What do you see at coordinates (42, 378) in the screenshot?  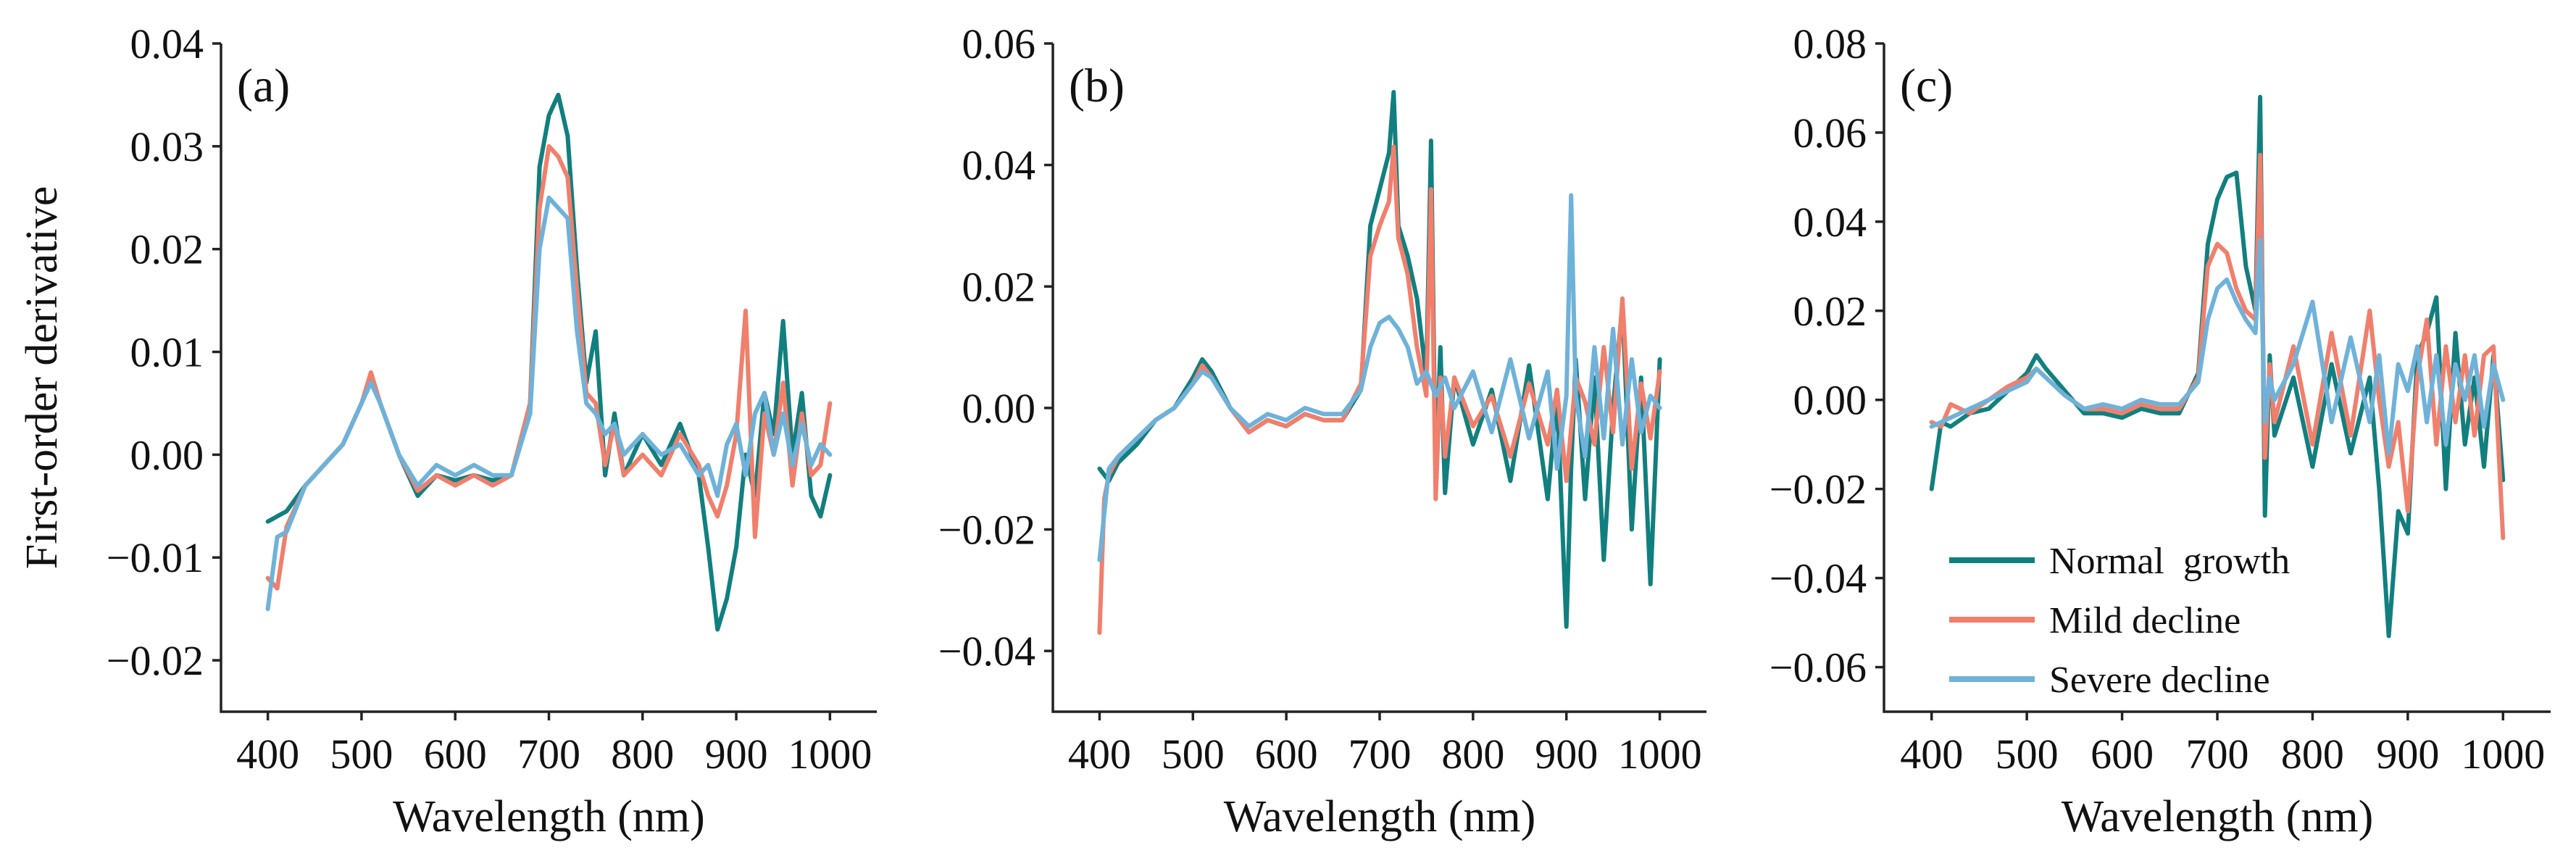 I see `y-axis-label: First-order derivative` at bounding box center [42, 378].